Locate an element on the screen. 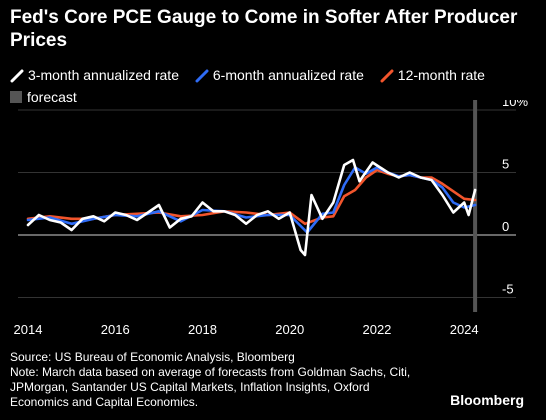  legend-item-12month: 12-month rate is located at coordinates (432, 75).